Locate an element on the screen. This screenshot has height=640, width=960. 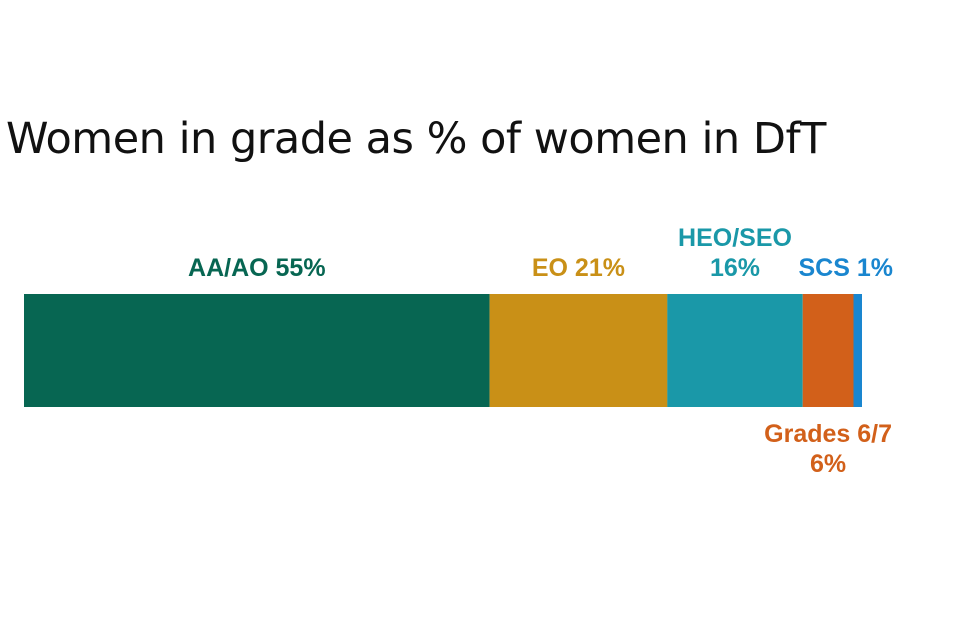
data-label-aa-ao-line-1: AA/AO 55% is located at coordinates (257, 268).